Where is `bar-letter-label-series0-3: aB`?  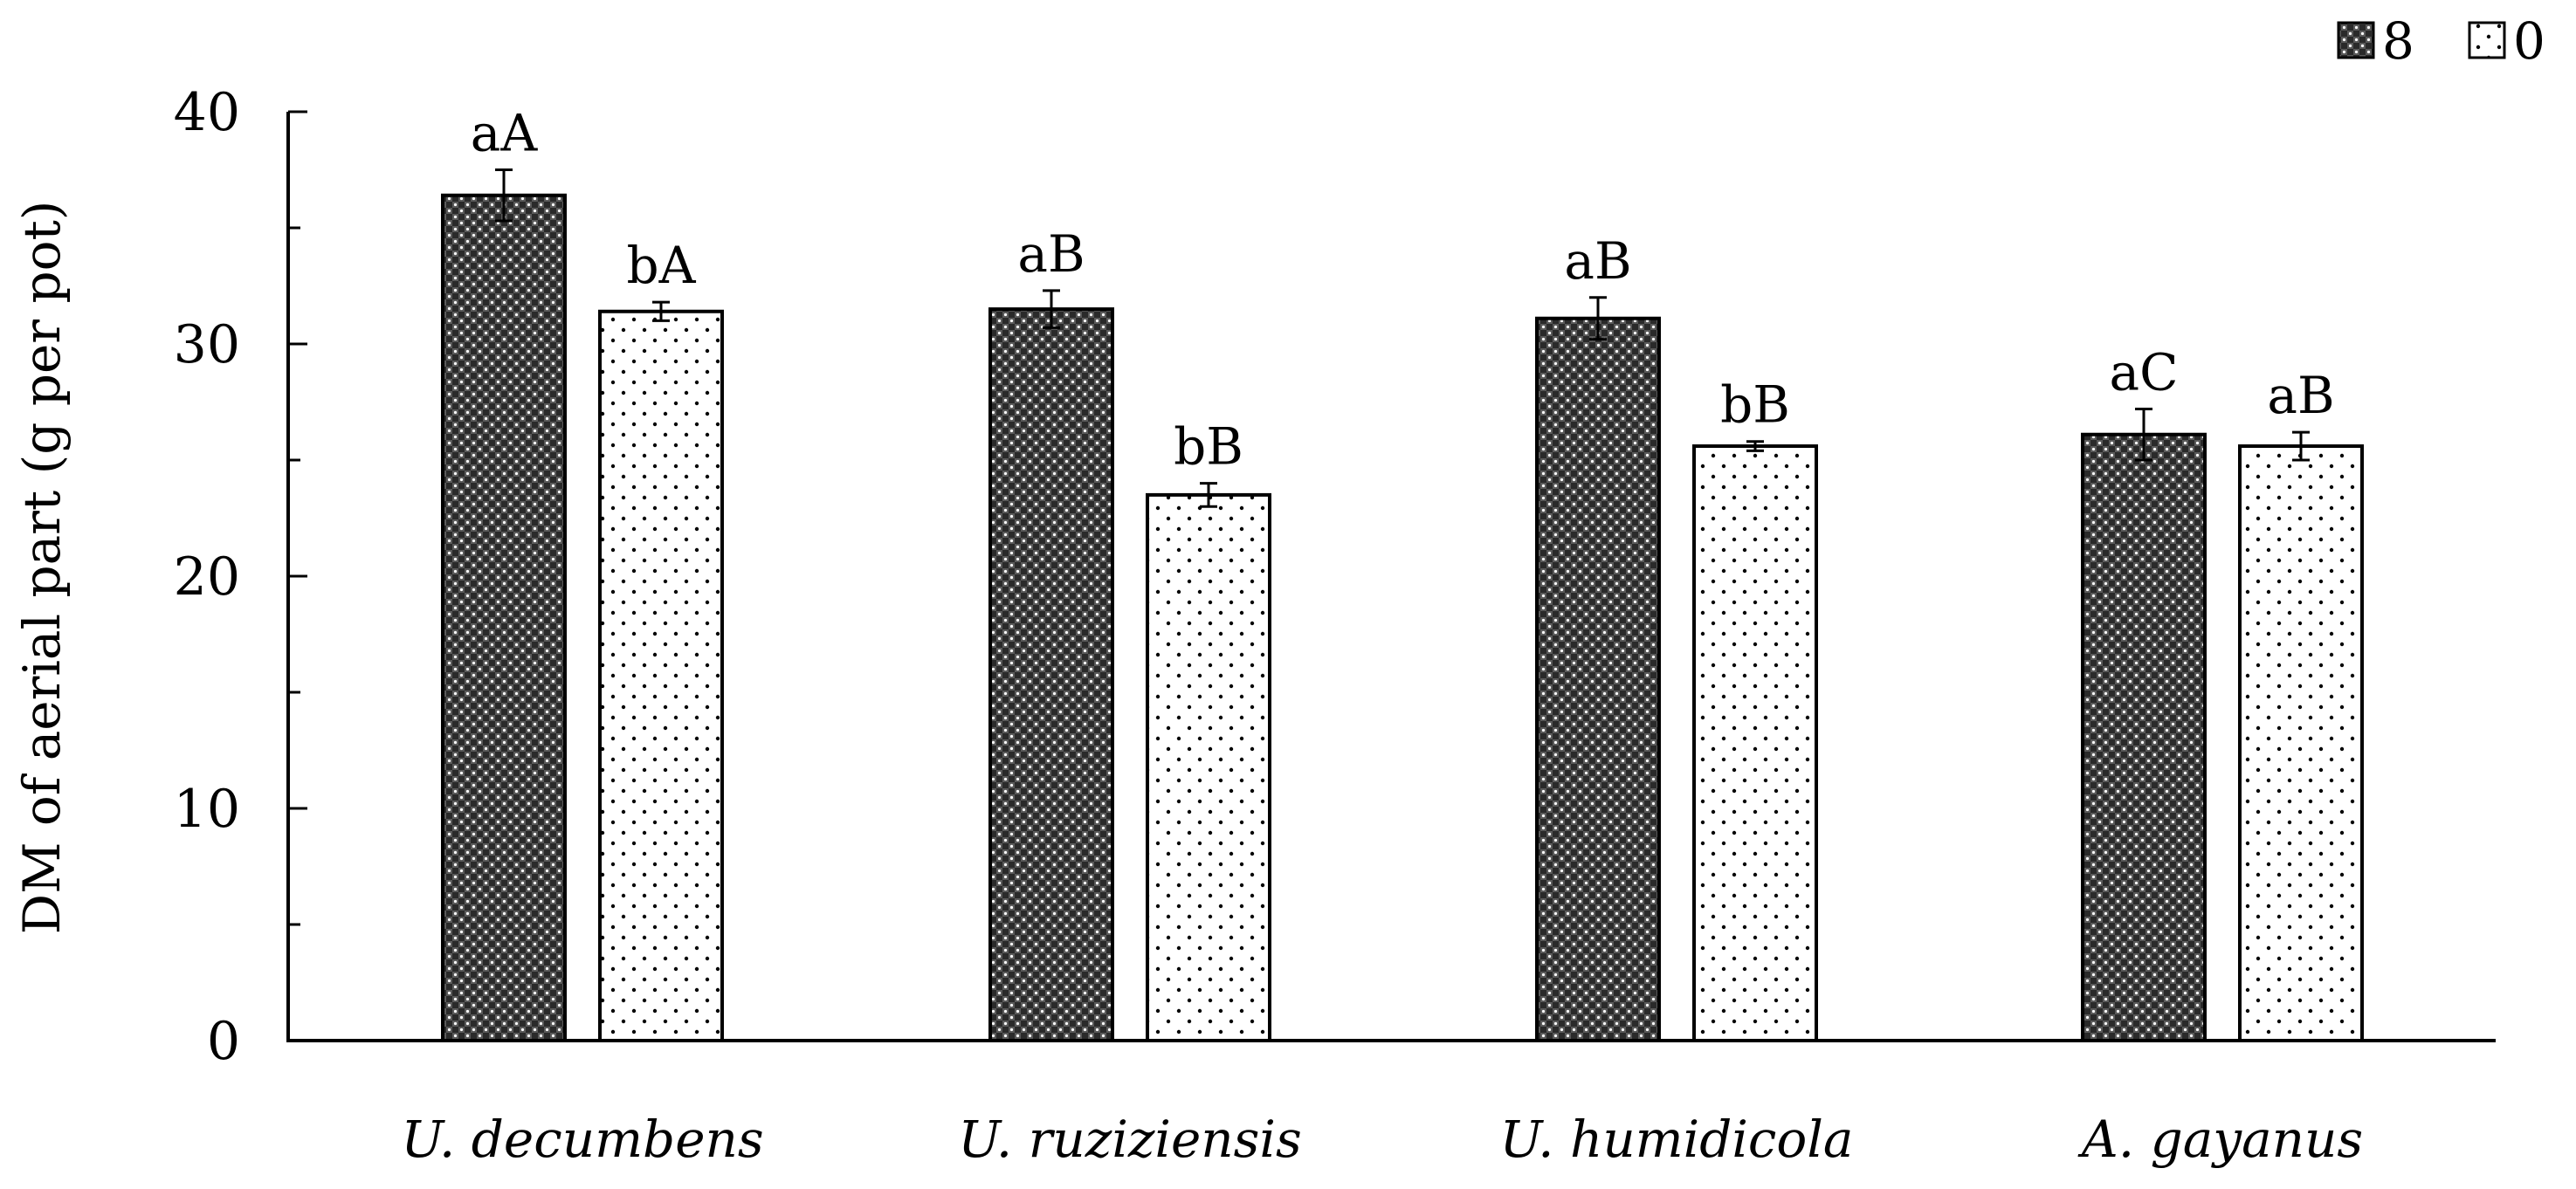 bar-letter-label-series0-3: aB is located at coordinates (2300, 395).